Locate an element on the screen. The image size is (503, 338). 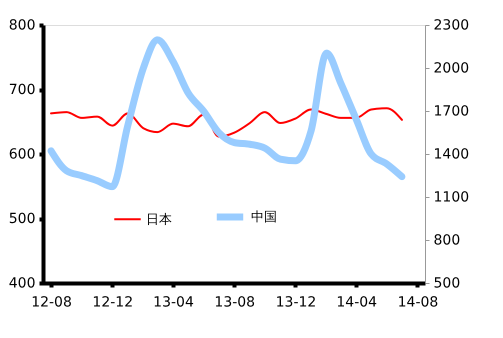
x-tick-label: 14-08 is located at coordinates (418, 302).